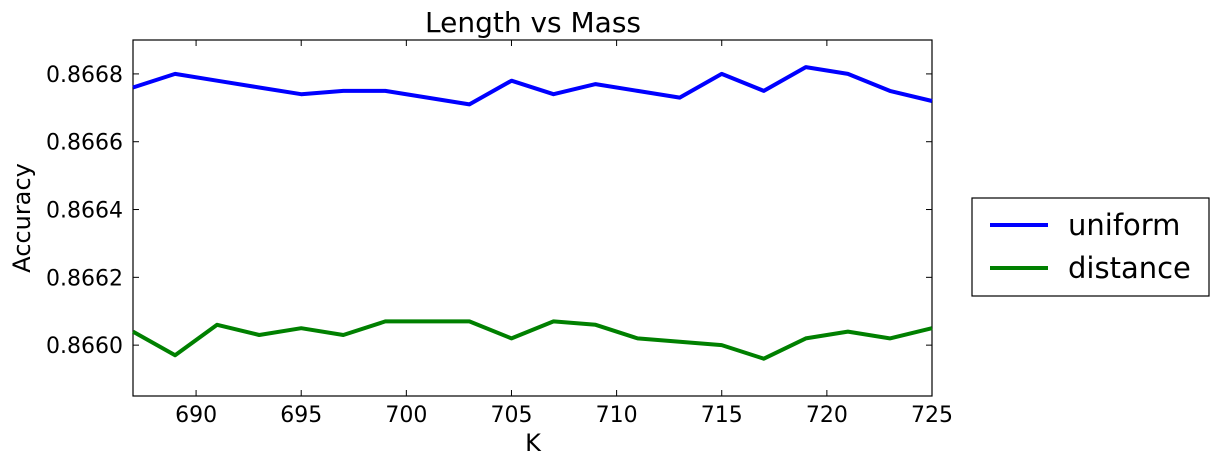 The height and width of the screenshot is (470, 1217). I want to click on legend-box, so click(1090, 247).